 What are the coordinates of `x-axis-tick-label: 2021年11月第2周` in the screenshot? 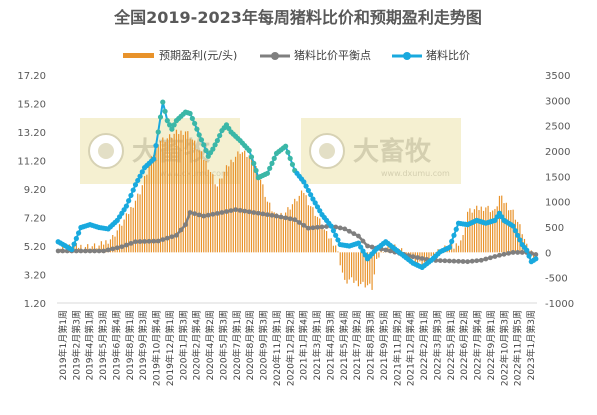 It's located at (397, 348).